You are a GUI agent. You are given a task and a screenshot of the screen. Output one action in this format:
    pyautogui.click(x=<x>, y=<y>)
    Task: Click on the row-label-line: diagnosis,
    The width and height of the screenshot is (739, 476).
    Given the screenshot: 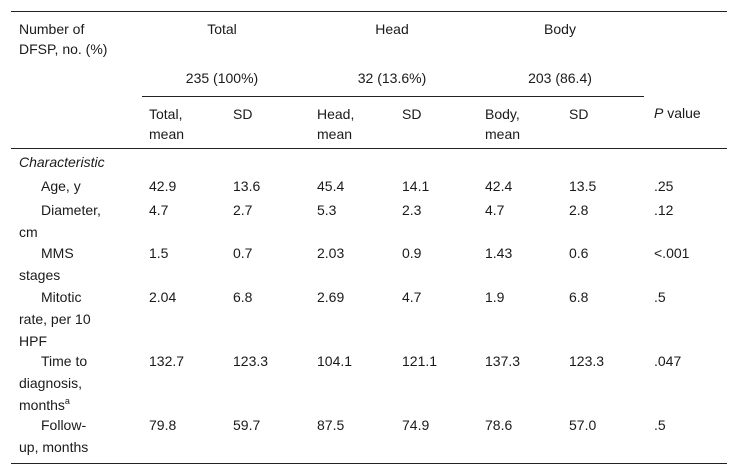 What is the action you would take?
    pyautogui.click(x=50, y=383)
    